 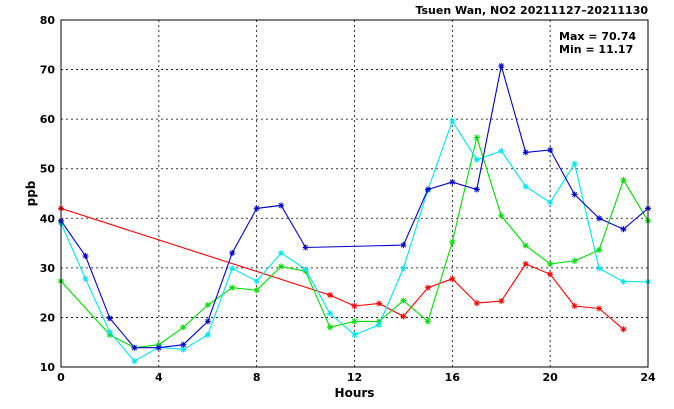 What do you see at coordinates (257, 377) in the screenshot?
I see `x-tick-label: 8` at bounding box center [257, 377].